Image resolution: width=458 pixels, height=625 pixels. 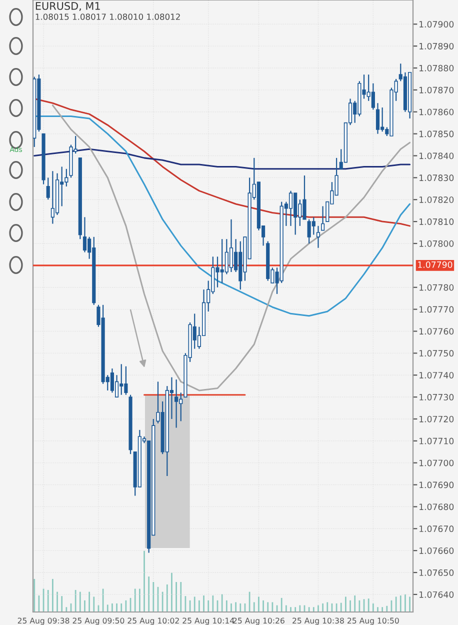 I want to click on y-tick-label: 1.07680, so click(x=437, y=507).